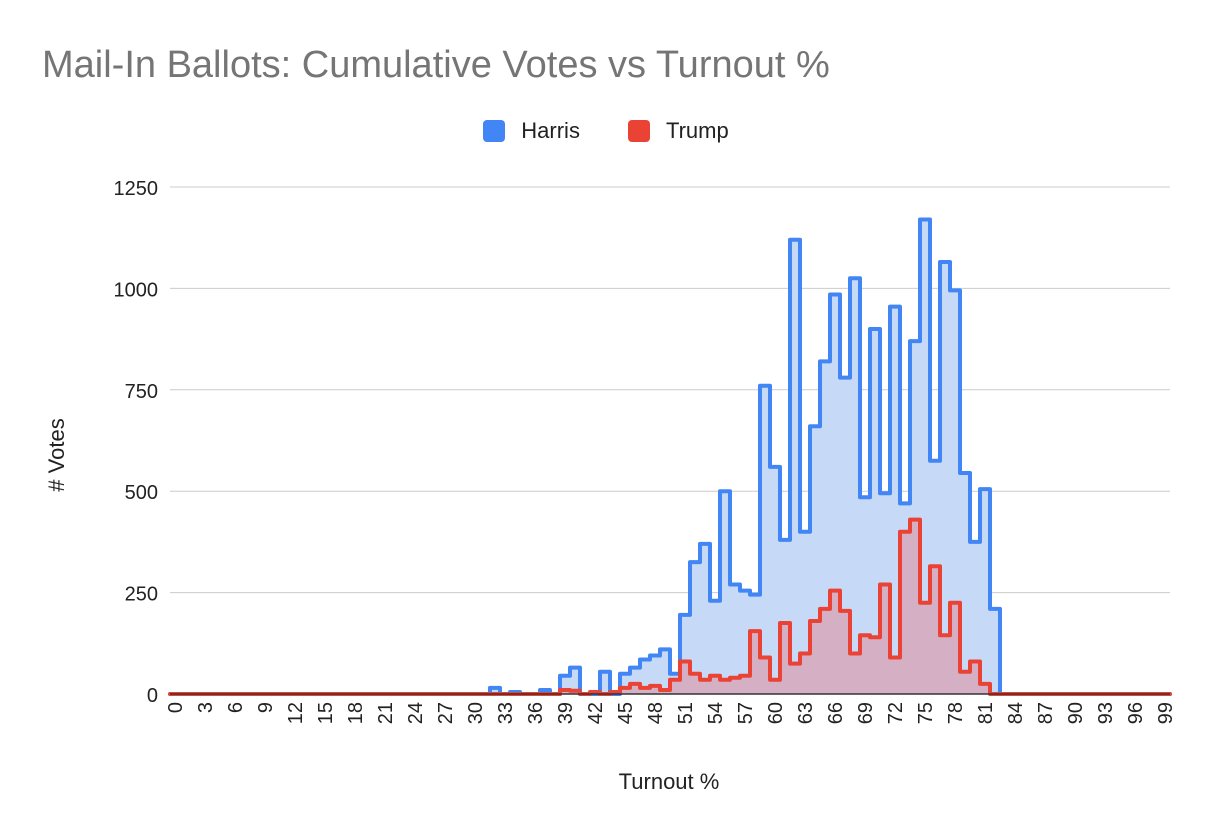 Image resolution: width=1212 pixels, height=838 pixels. What do you see at coordinates (494, 131) in the screenshot?
I see `legend-swatch-harris` at bounding box center [494, 131].